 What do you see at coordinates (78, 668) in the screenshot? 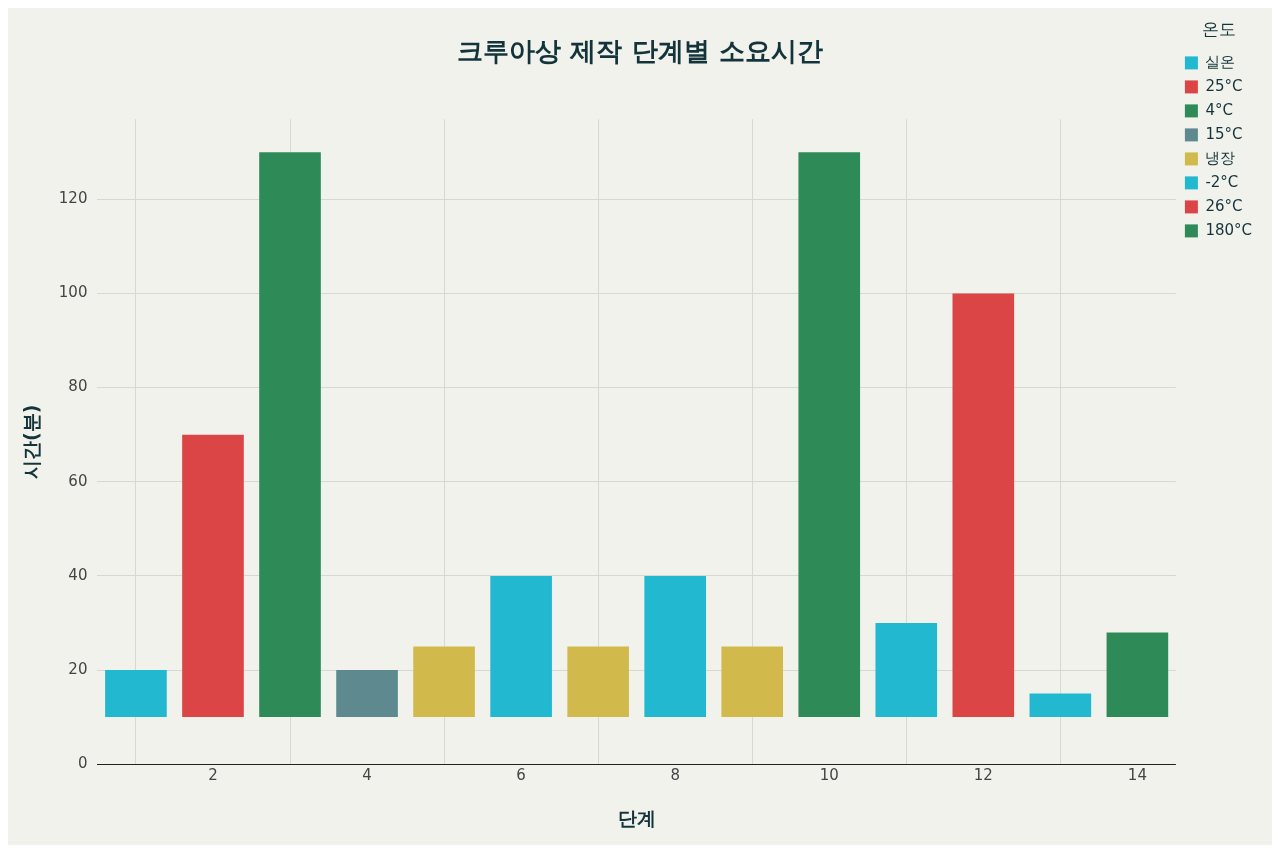
I see `y-tick-label: 20` at bounding box center [78, 668].